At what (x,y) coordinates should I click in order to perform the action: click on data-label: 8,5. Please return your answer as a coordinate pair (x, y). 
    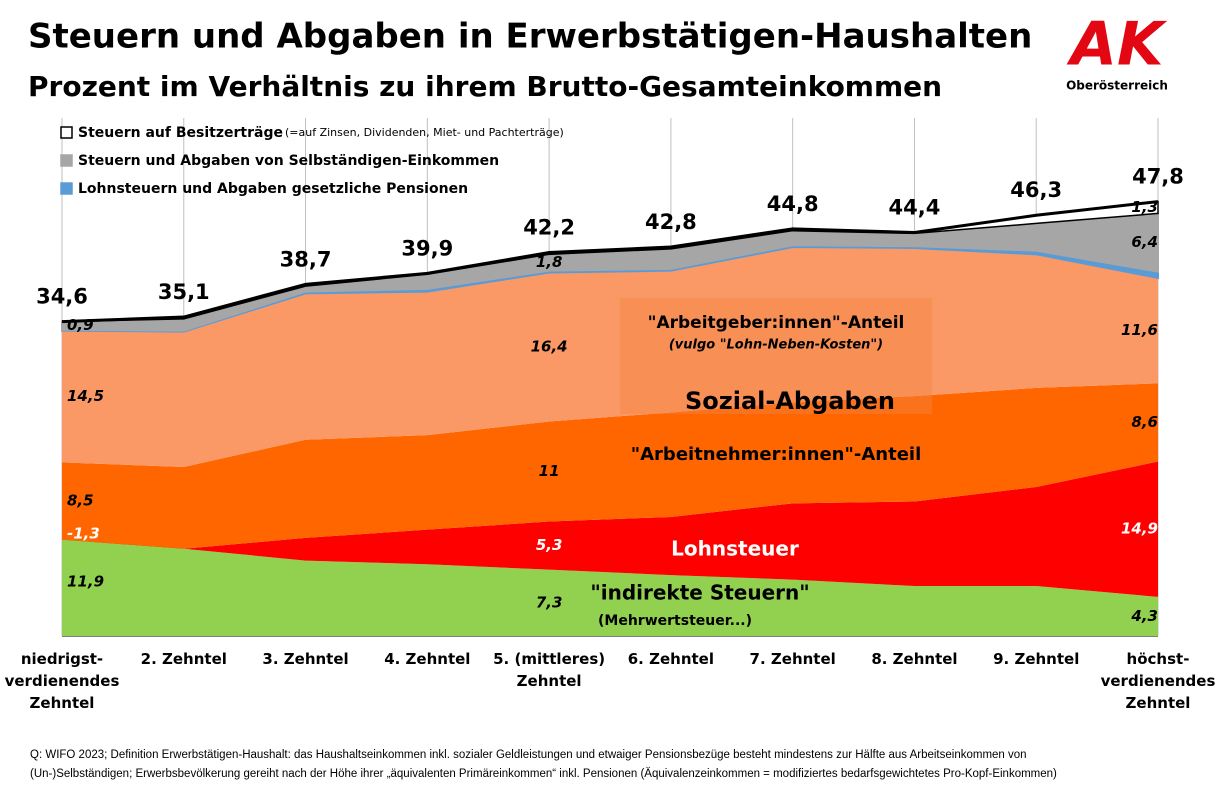
    Looking at the image, I should click on (80, 501).